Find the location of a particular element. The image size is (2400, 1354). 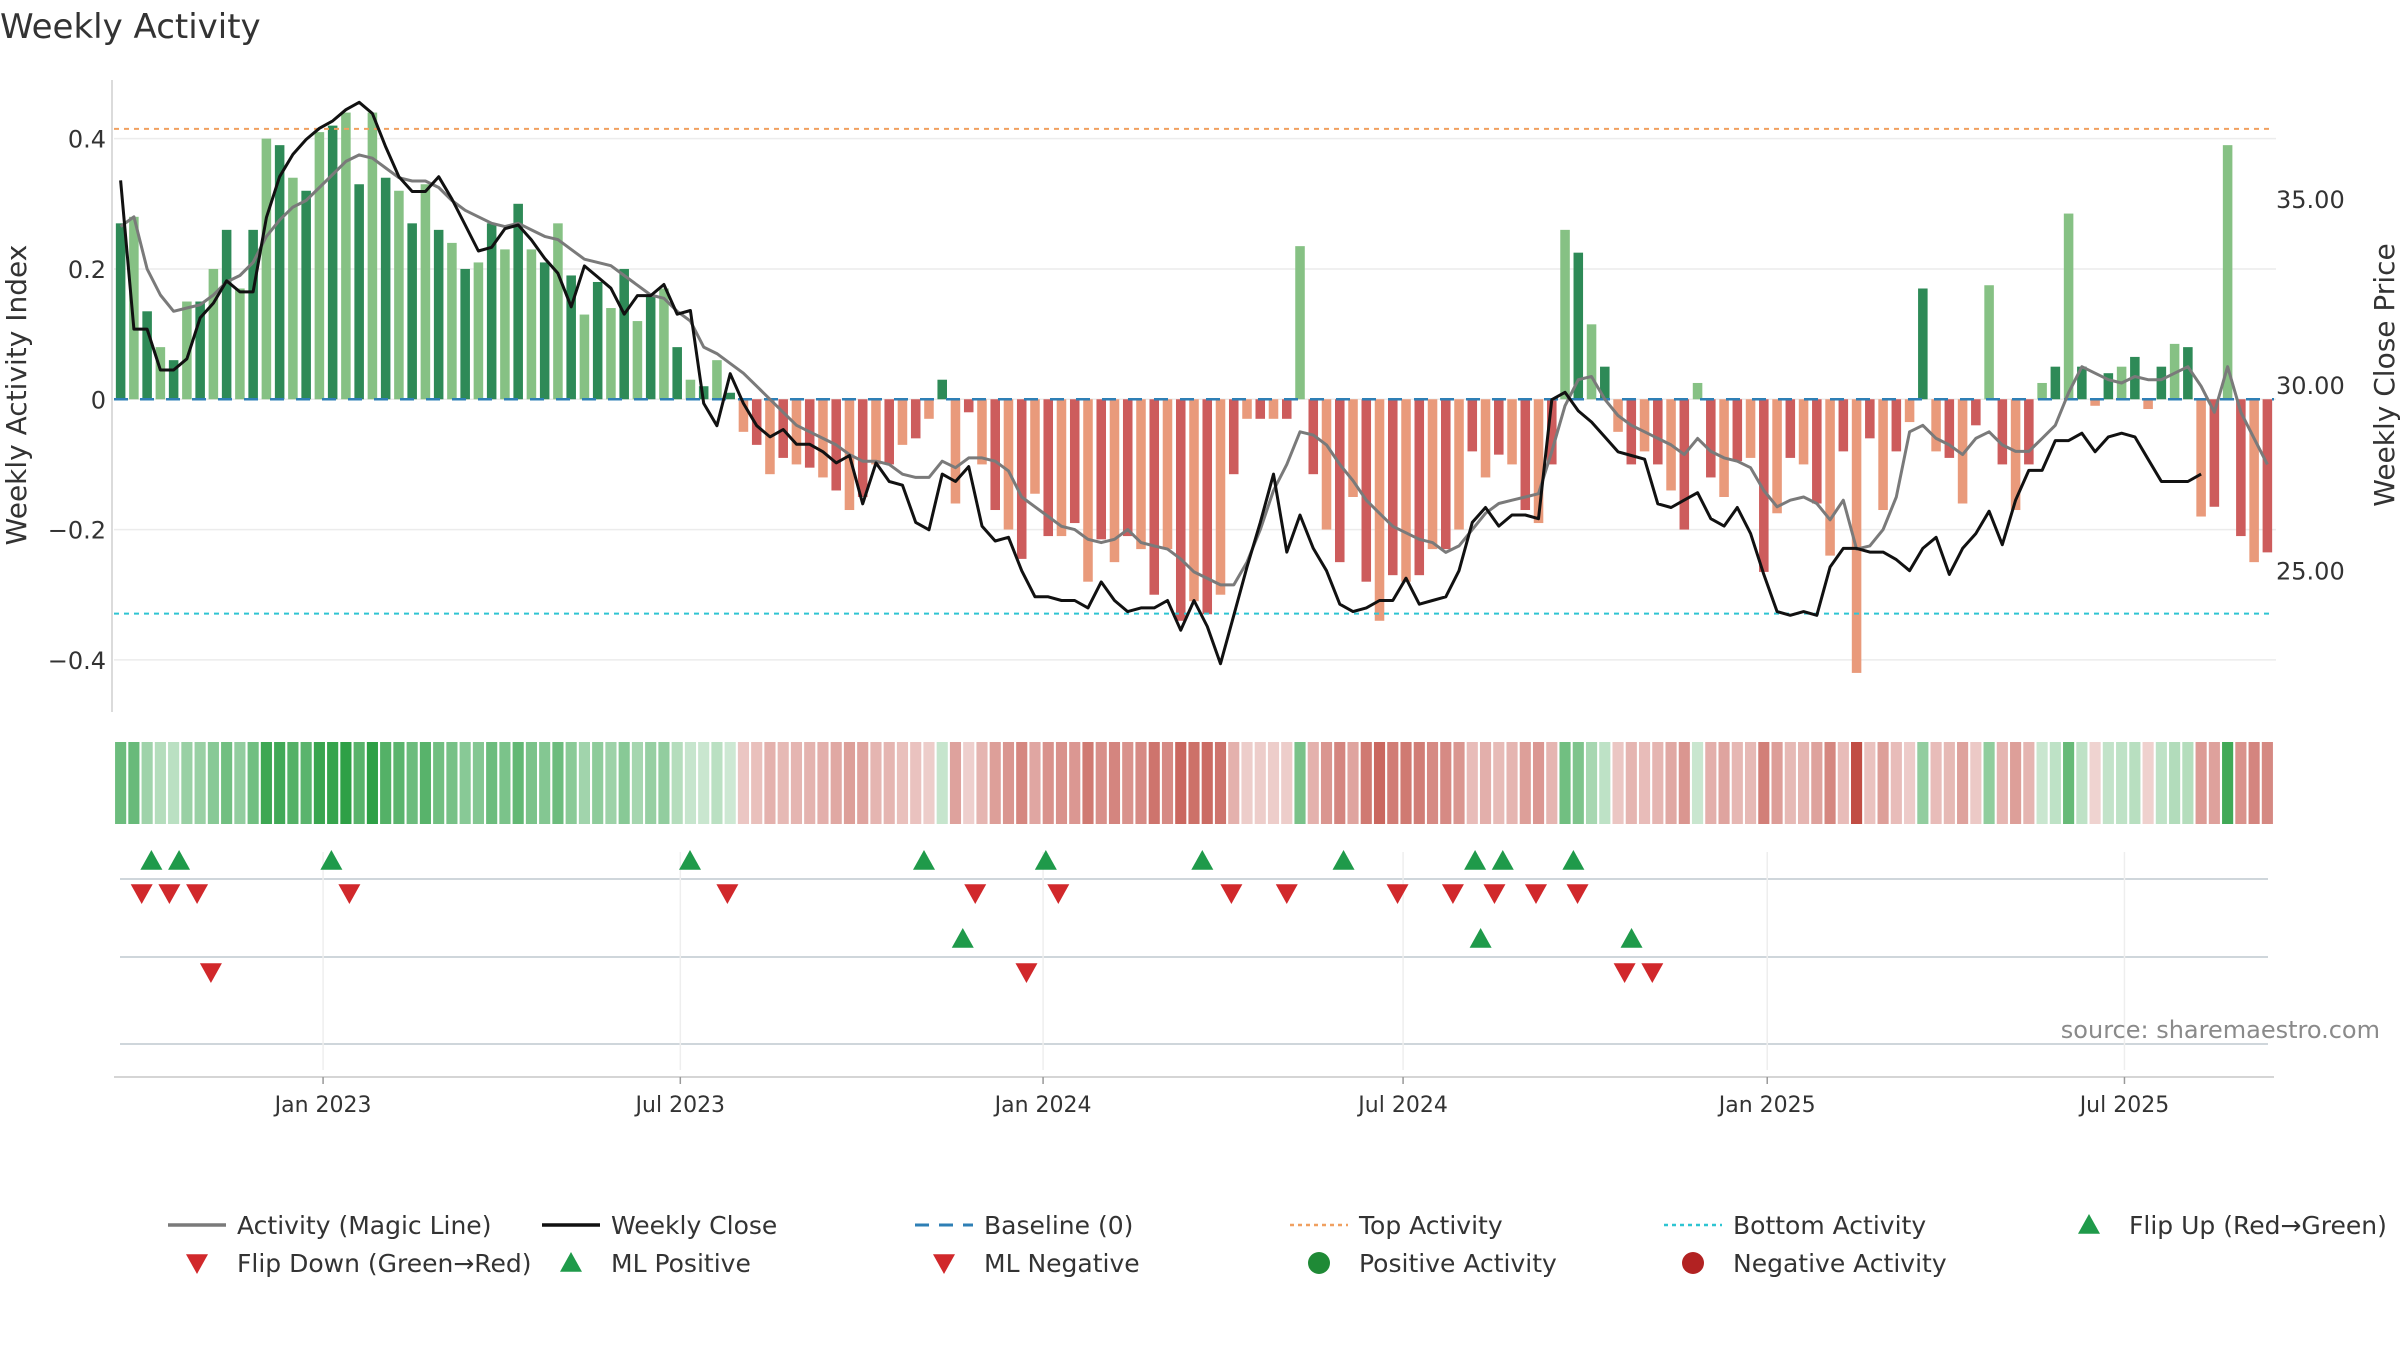

legend-label: Negative Activity is located at coordinates (1840, 1263).